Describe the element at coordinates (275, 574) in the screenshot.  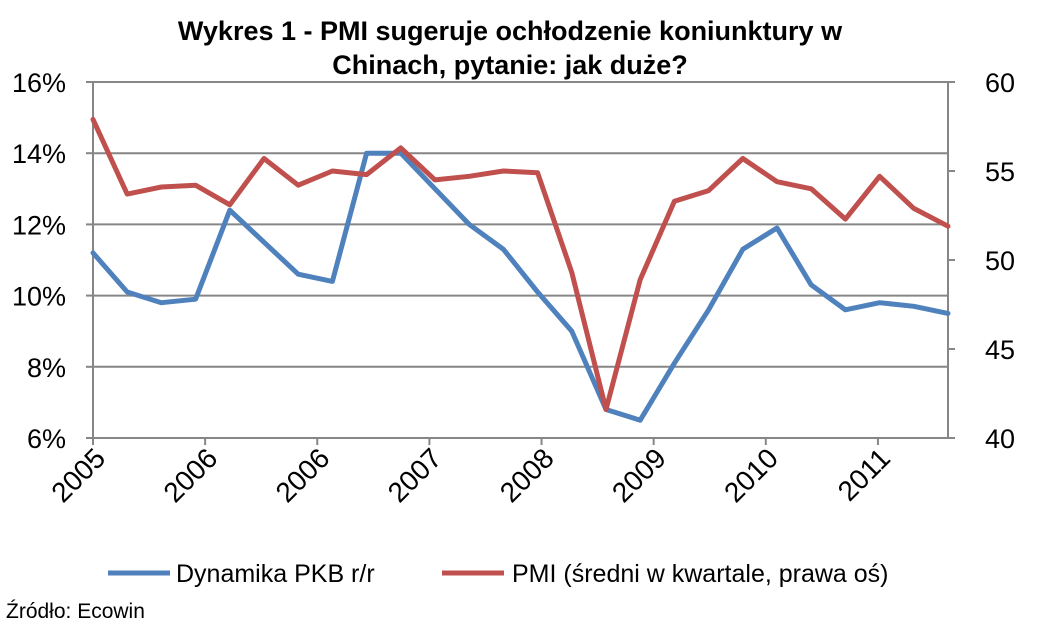
I see `legend-label: Dynamika PKB r/r` at that location.